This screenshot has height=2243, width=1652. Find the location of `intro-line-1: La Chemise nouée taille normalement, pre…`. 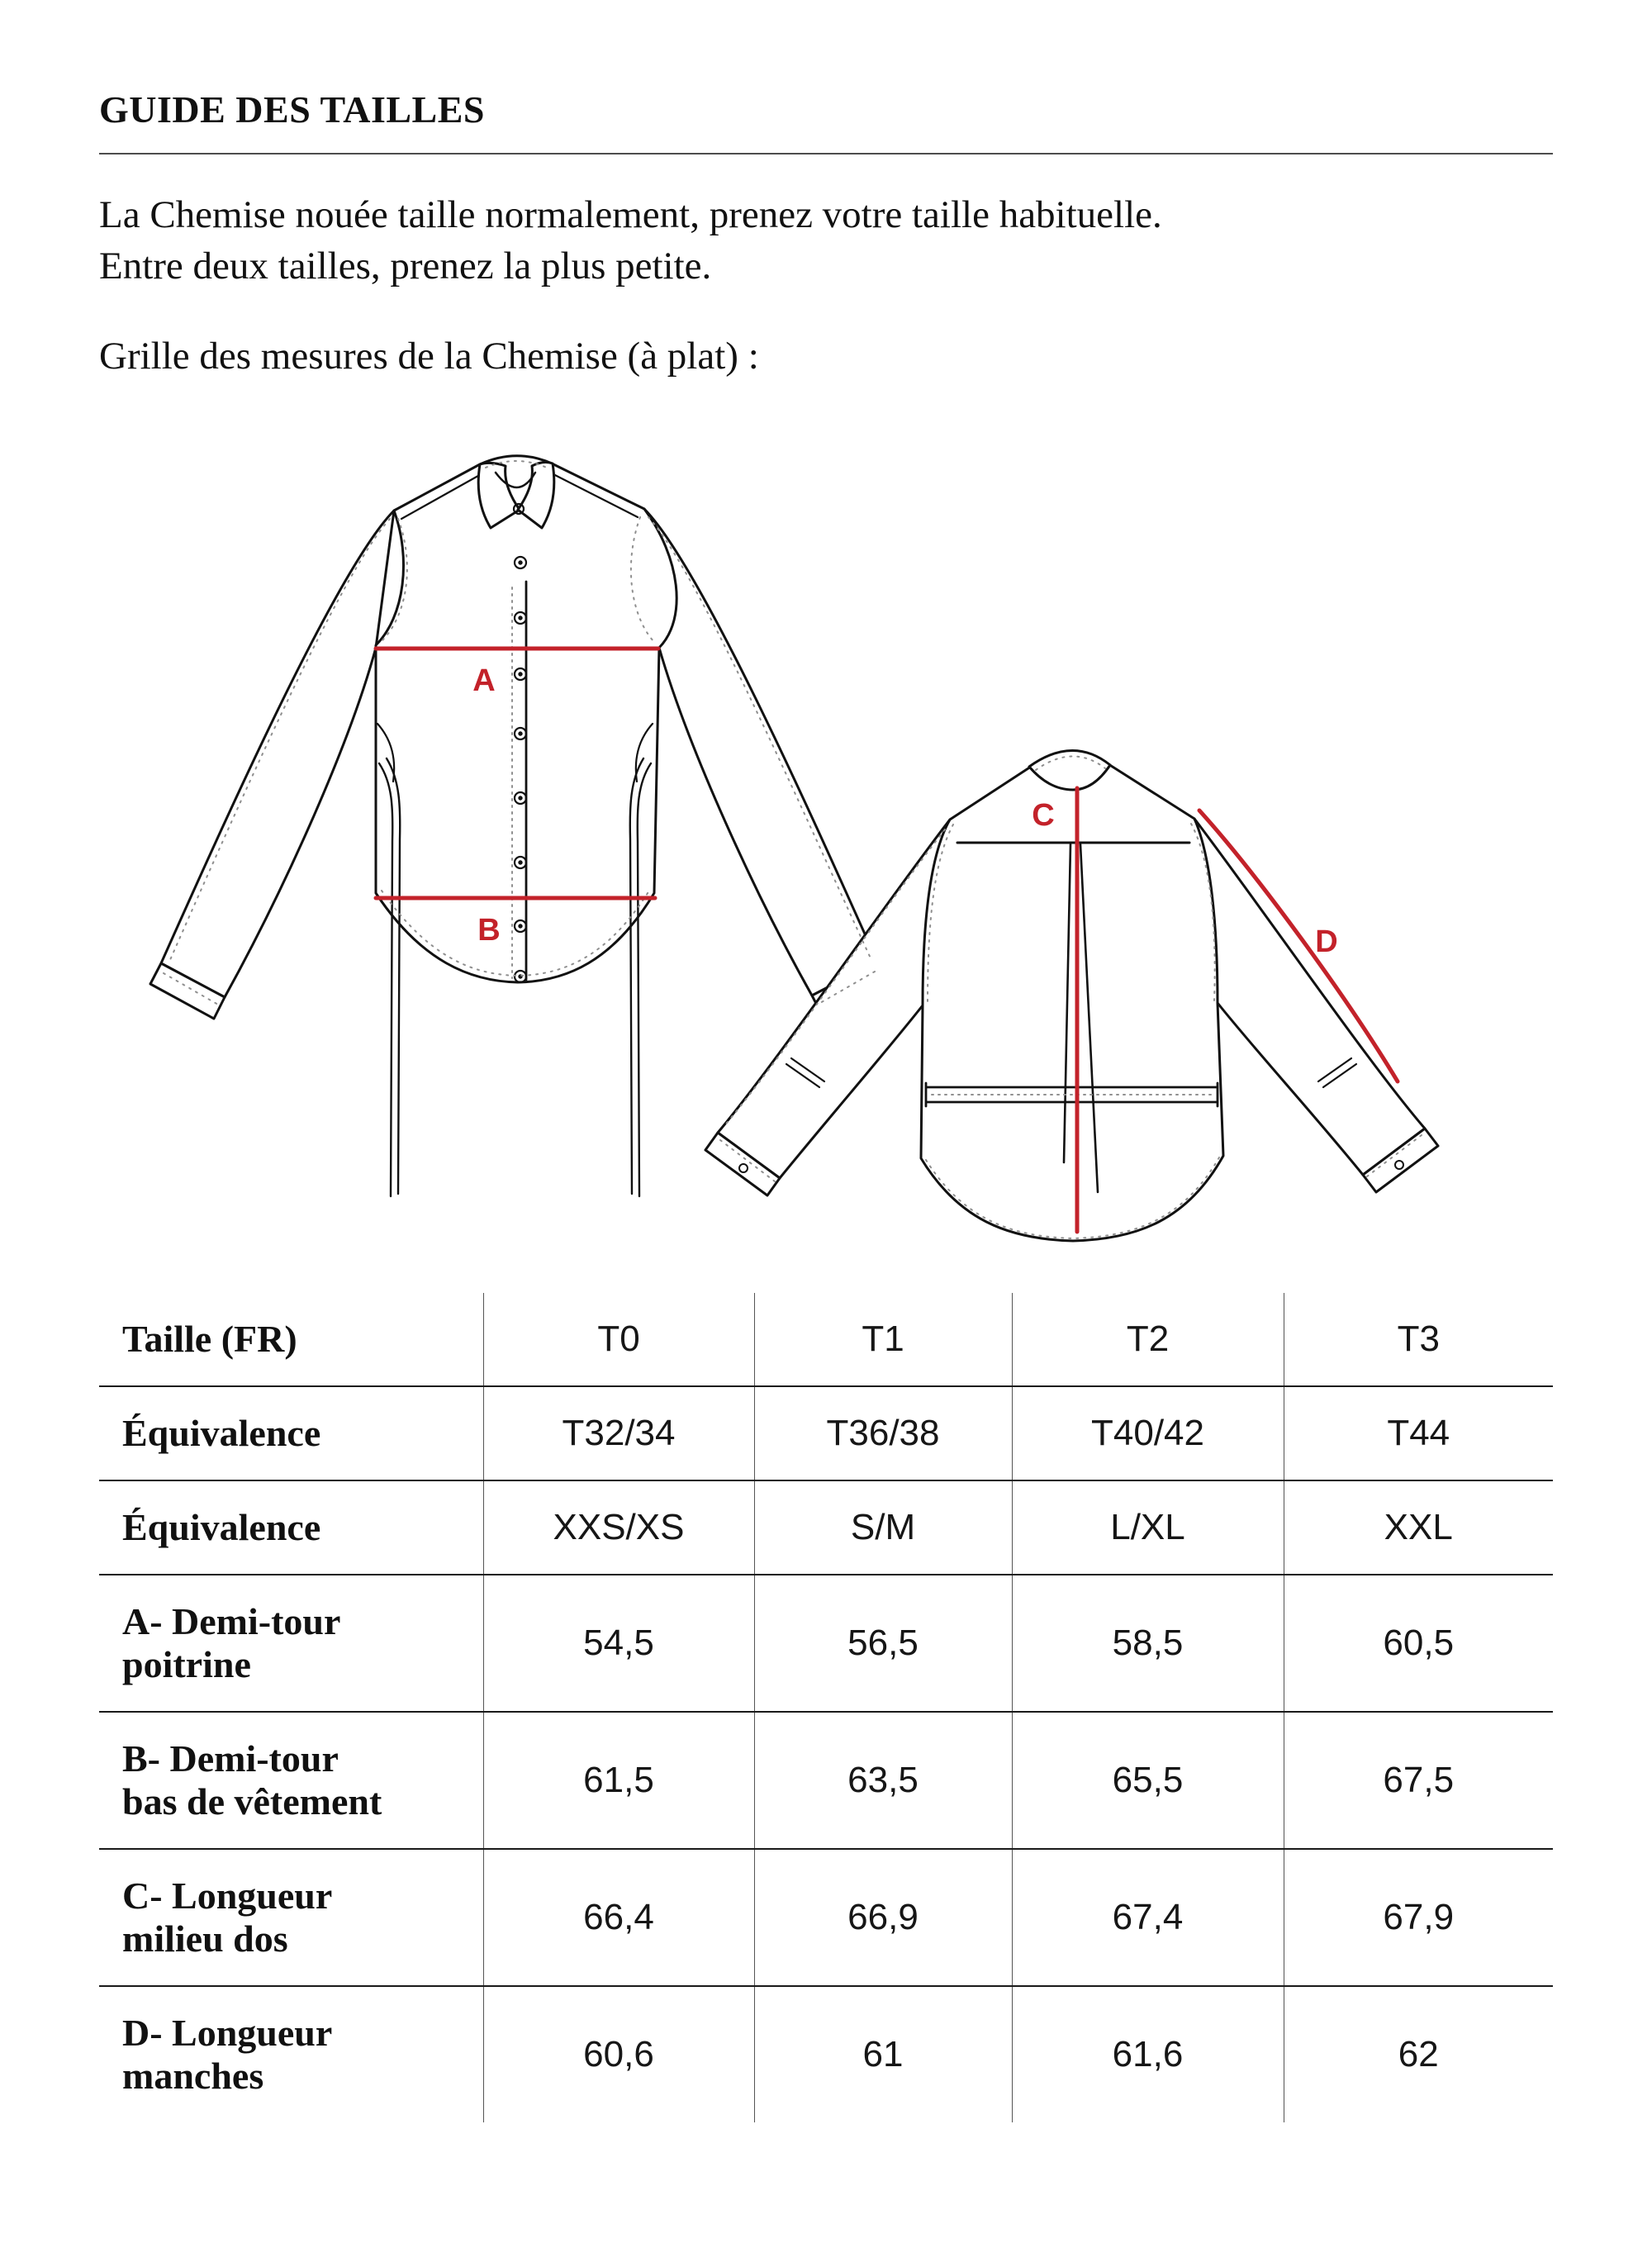

intro-line-1: La Chemise nouée taille normalement, pre… is located at coordinates (630, 214).